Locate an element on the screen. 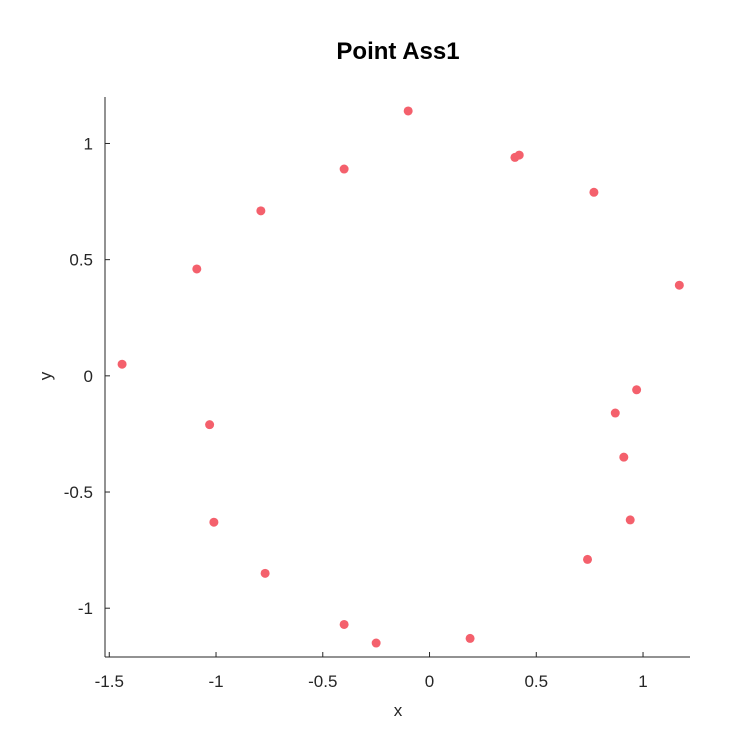  x-tick-label: -0.5 is located at coordinates (322, 681).